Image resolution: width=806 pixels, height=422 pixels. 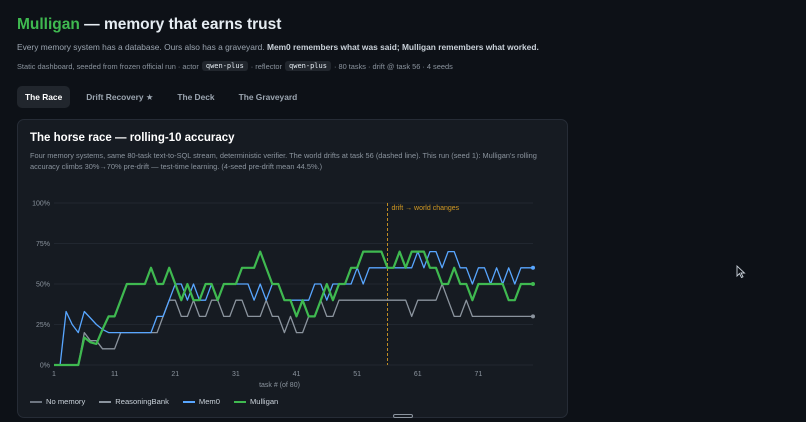 What do you see at coordinates (268, 97) in the screenshot?
I see `tab-the-graveyard: The Graveyard` at bounding box center [268, 97].